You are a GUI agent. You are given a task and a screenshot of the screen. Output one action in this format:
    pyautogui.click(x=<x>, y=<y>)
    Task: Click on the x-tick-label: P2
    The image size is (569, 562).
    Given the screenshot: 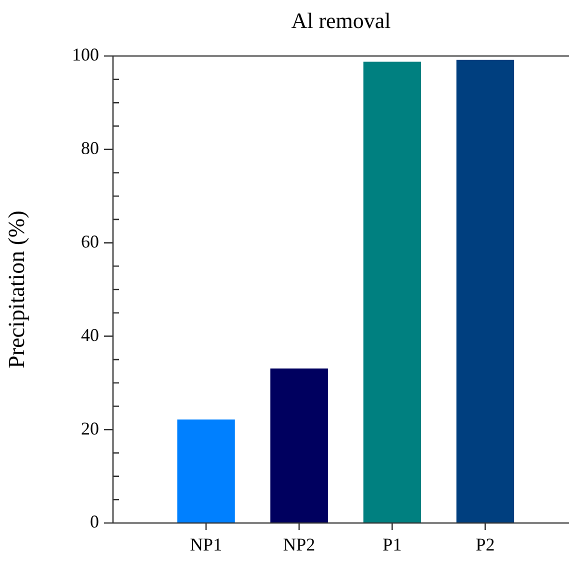 What is the action you would take?
    pyautogui.click(x=485, y=544)
    